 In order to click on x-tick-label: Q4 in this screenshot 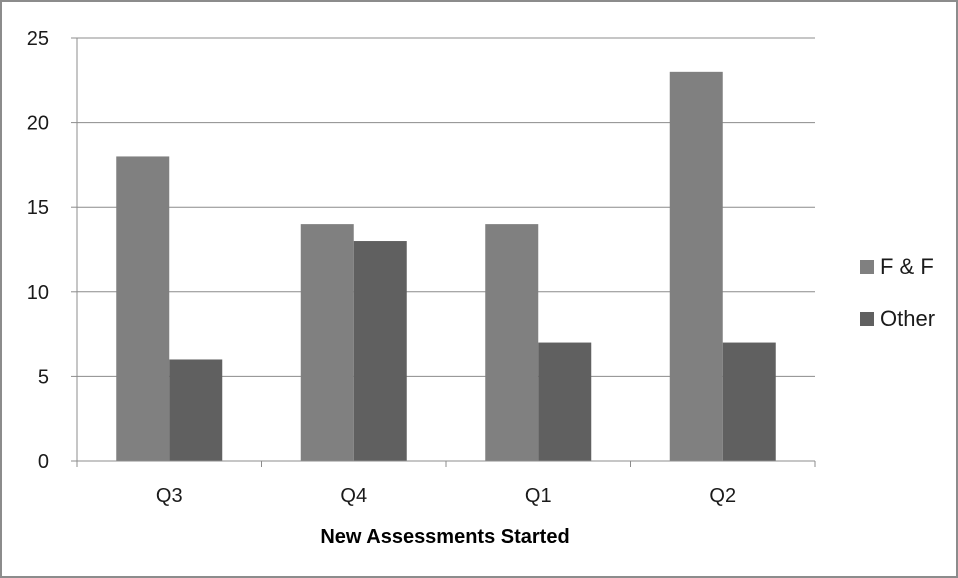, I will do `click(353, 496)`.